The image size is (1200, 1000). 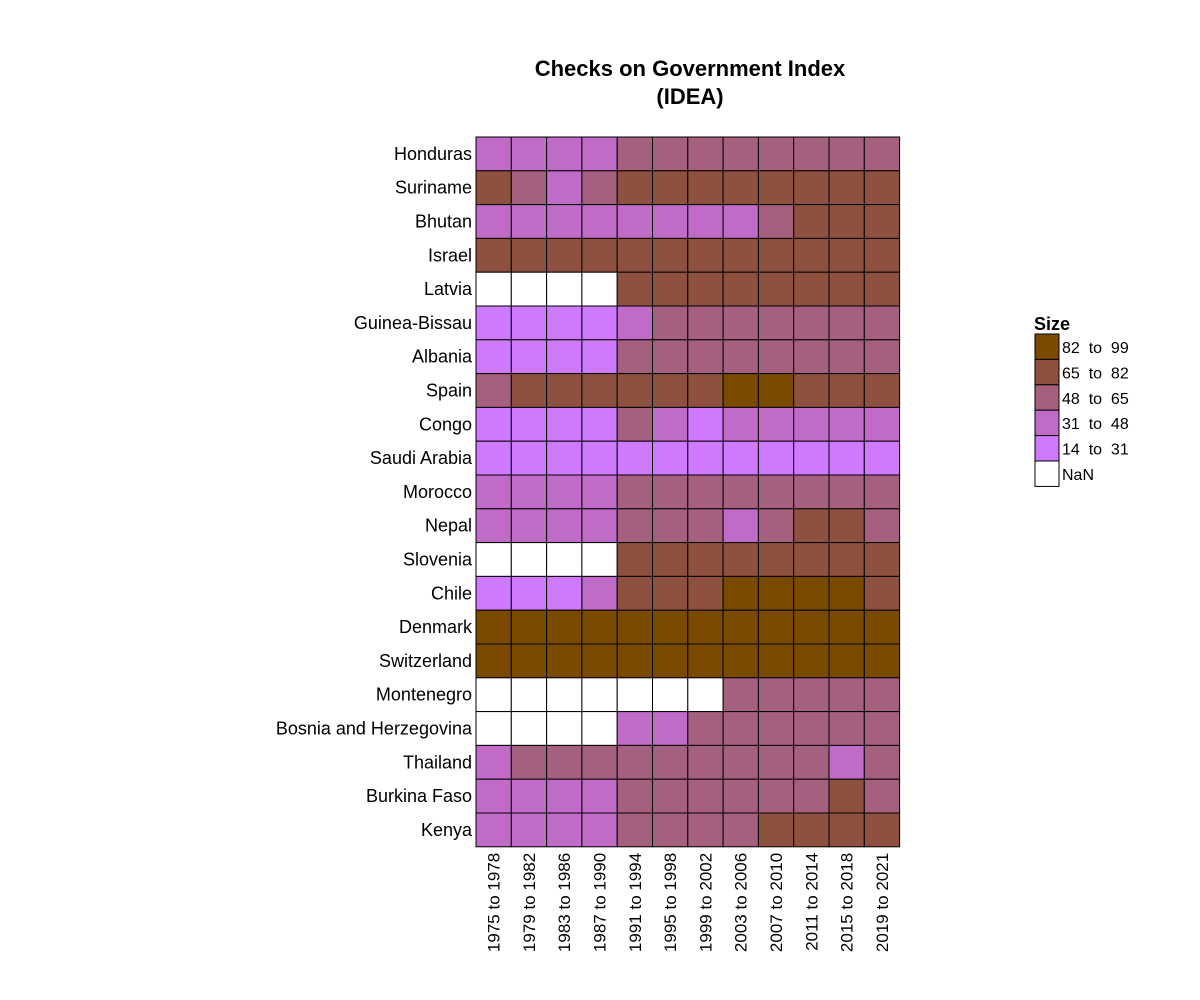 I want to click on row-label: Israel, so click(x=450, y=255).